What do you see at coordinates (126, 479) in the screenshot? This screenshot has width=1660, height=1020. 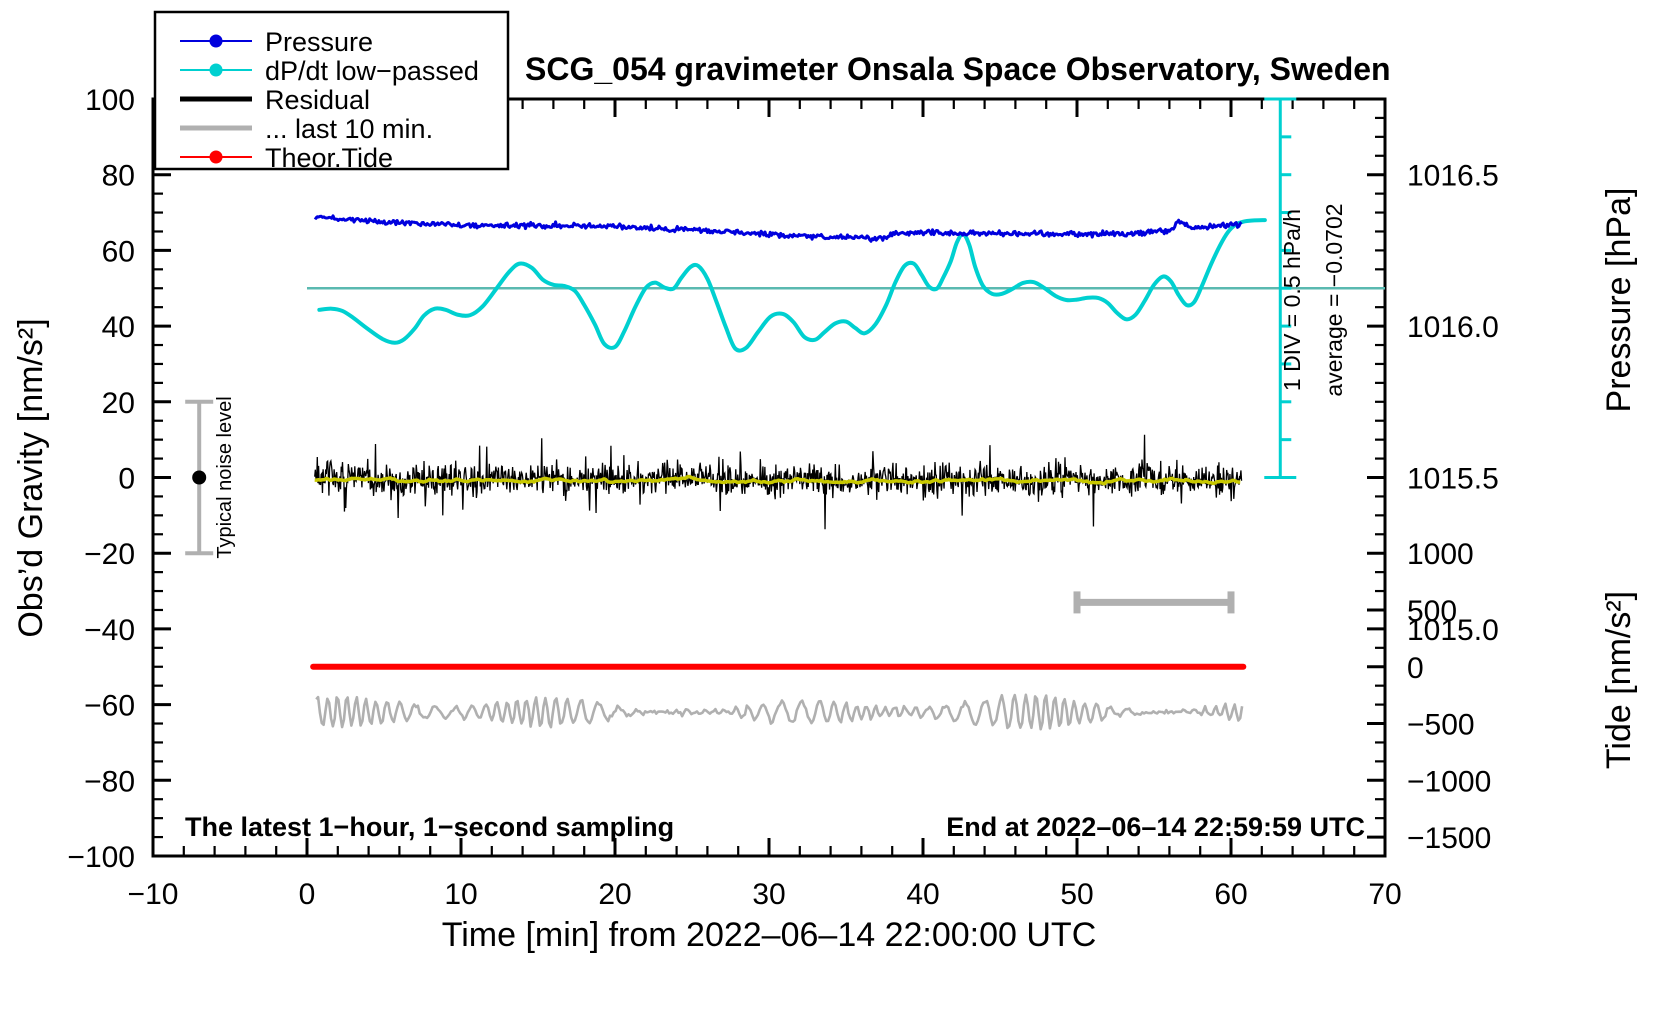 I see `y-tick-label: 0` at bounding box center [126, 479].